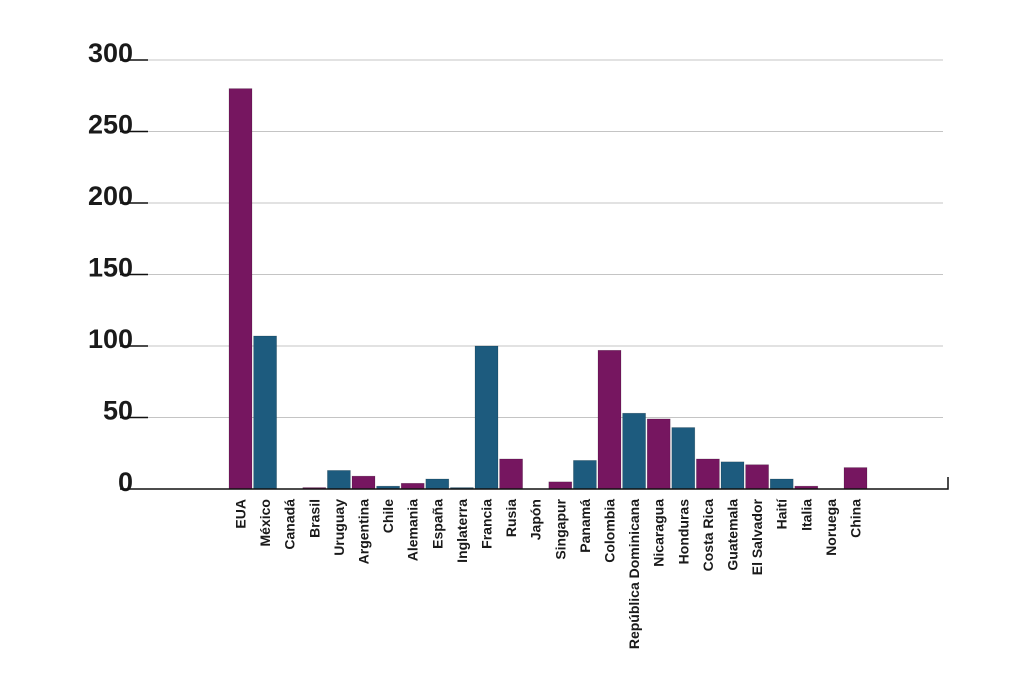 The width and height of the screenshot is (1024, 699). I want to click on bar-haití, so click(781, 484).